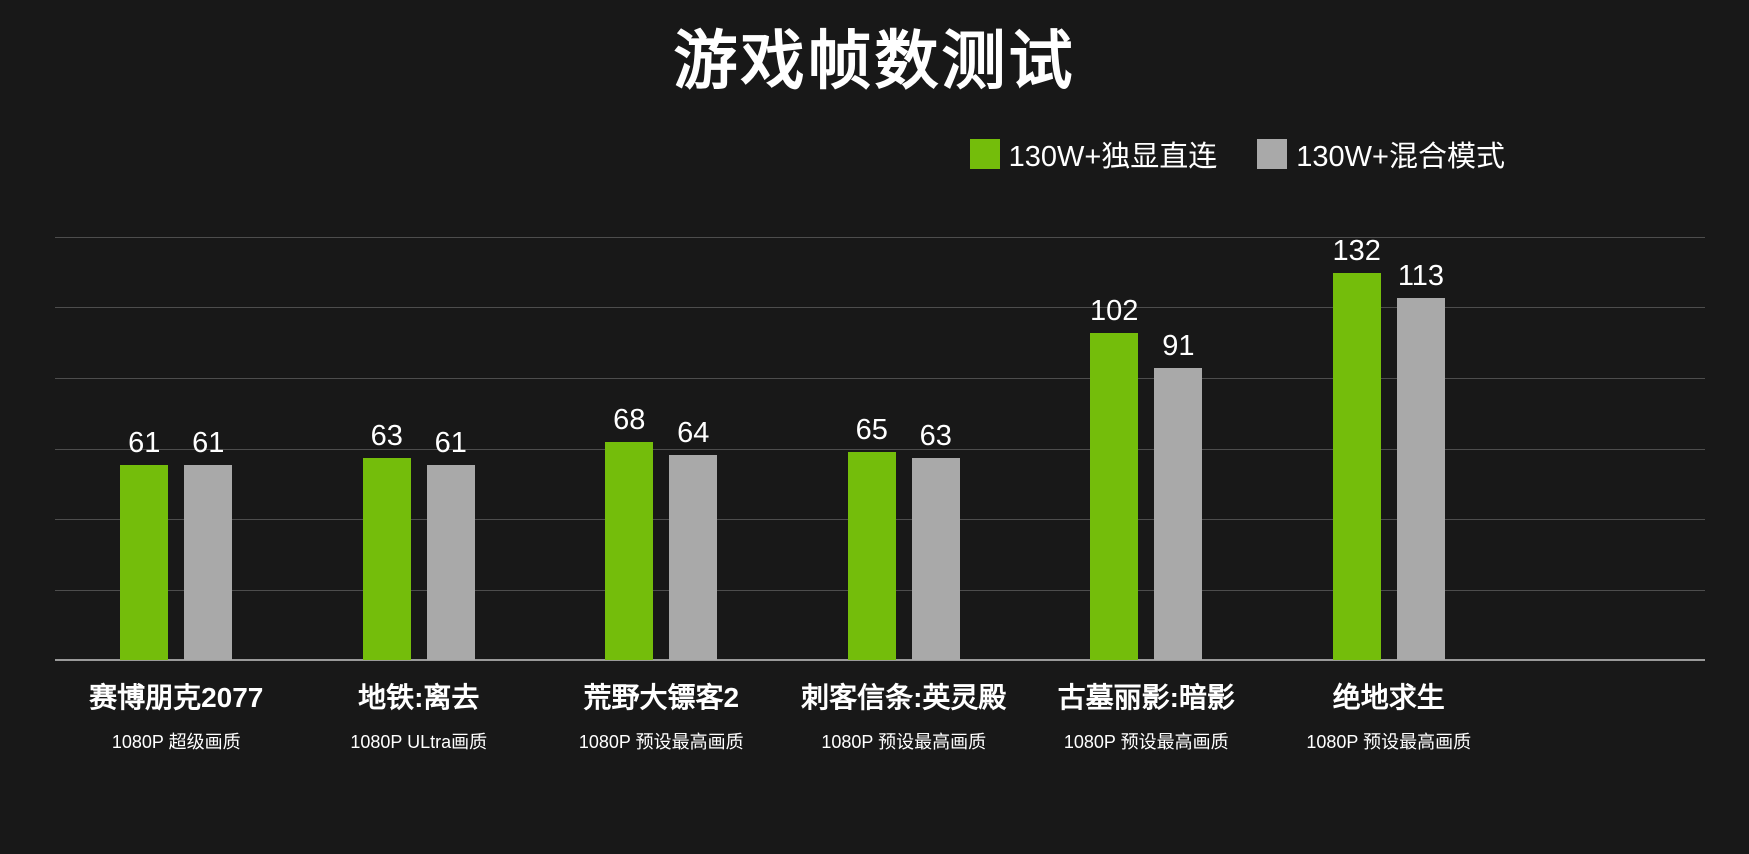  I want to click on category-label-col: 地铁:离去 1080P ULtra画质, so click(419, 715).